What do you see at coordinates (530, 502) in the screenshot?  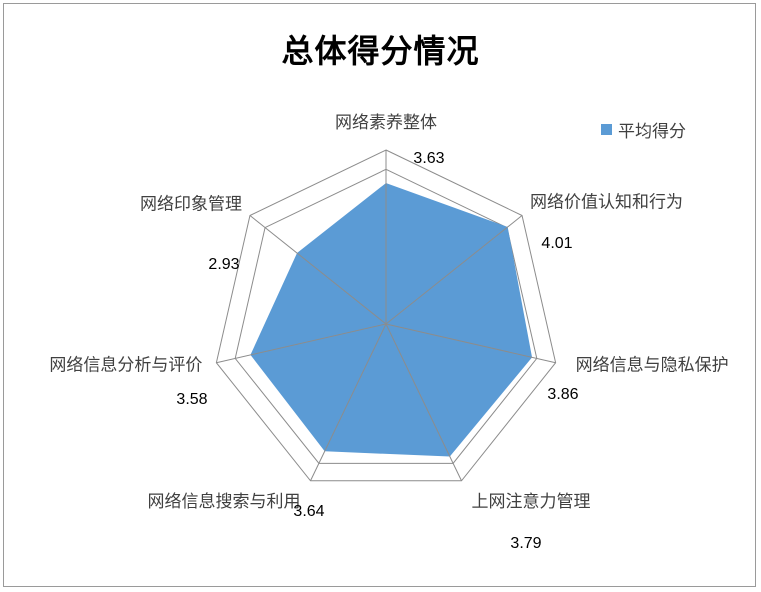 I see `axis-label-3: 上网注意力管理` at bounding box center [530, 502].